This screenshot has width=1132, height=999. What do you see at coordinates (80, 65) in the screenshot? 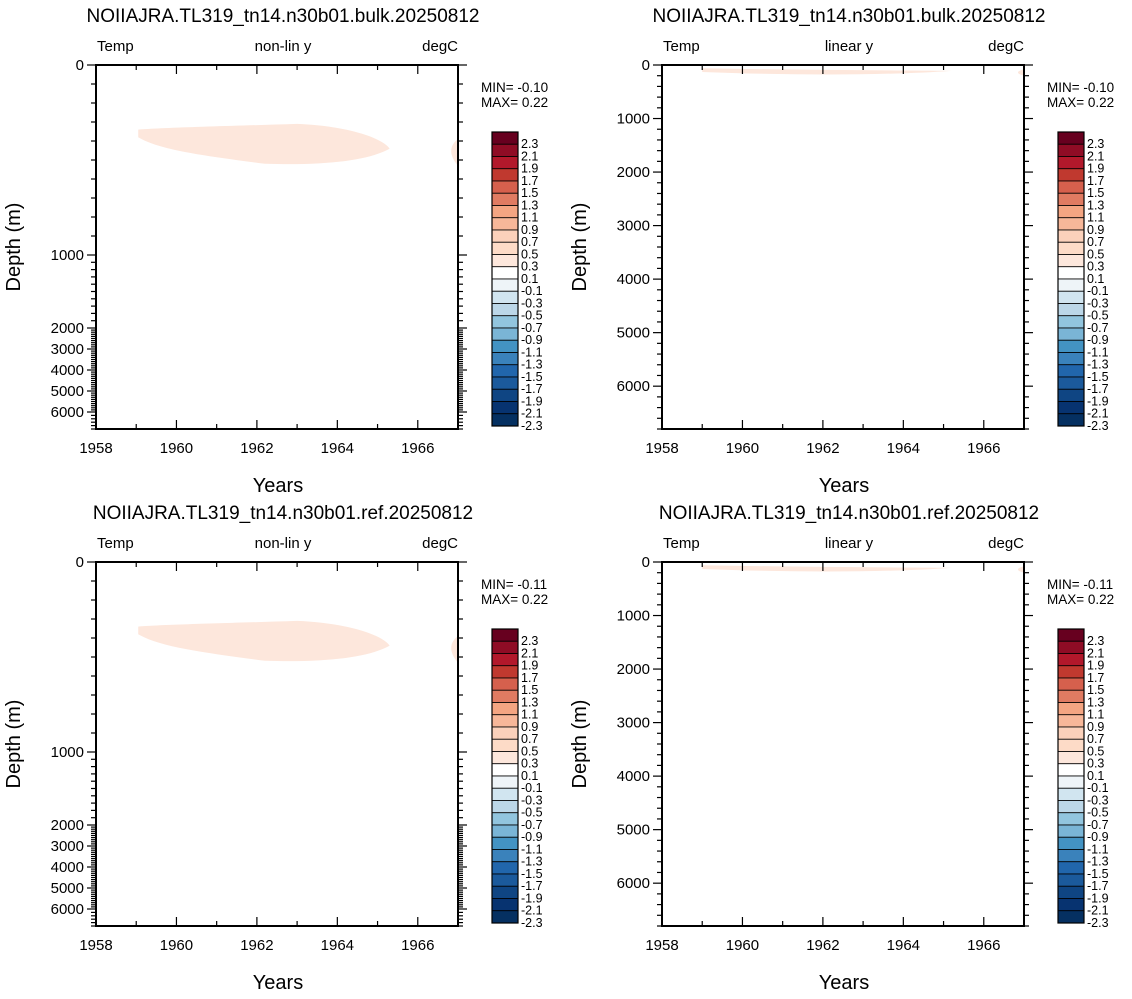
I see `y-tick-label: 0` at bounding box center [80, 65].